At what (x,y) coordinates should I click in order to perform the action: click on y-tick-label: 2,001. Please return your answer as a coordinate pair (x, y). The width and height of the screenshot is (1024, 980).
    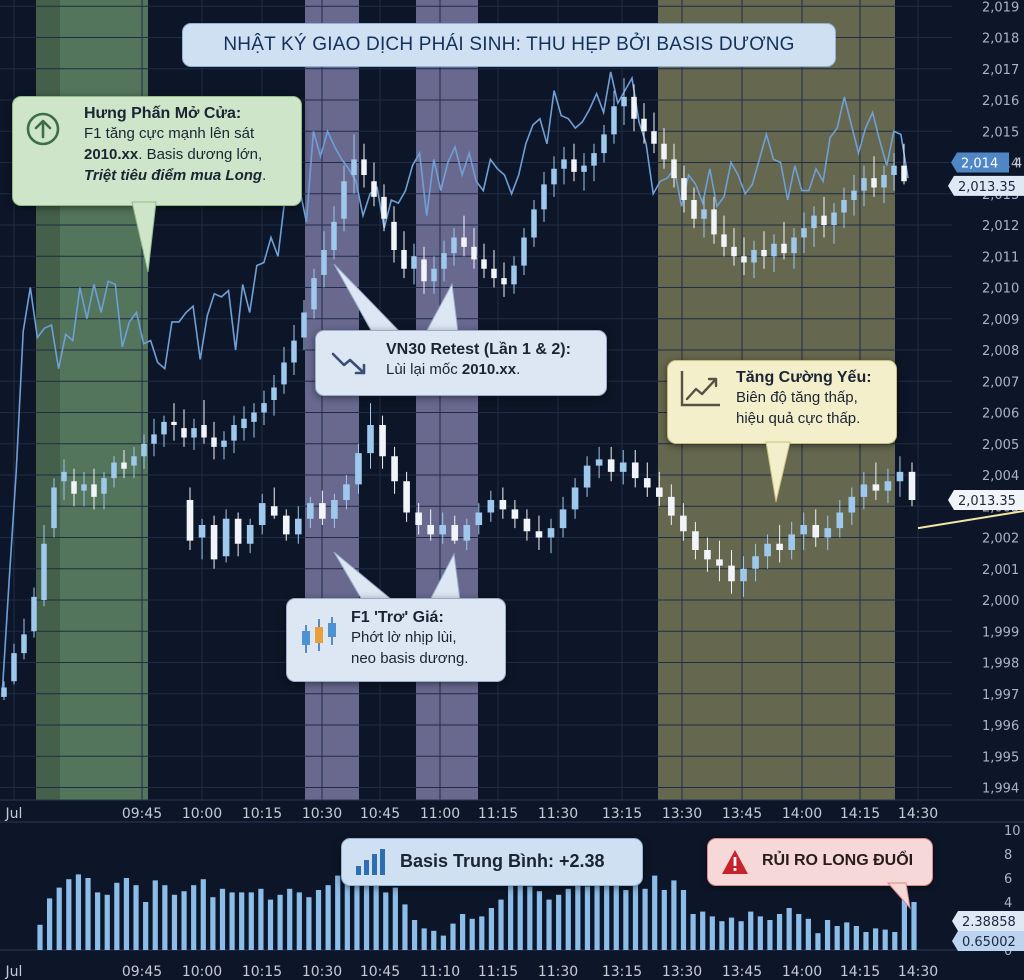
    Looking at the image, I should click on (1000, 570).